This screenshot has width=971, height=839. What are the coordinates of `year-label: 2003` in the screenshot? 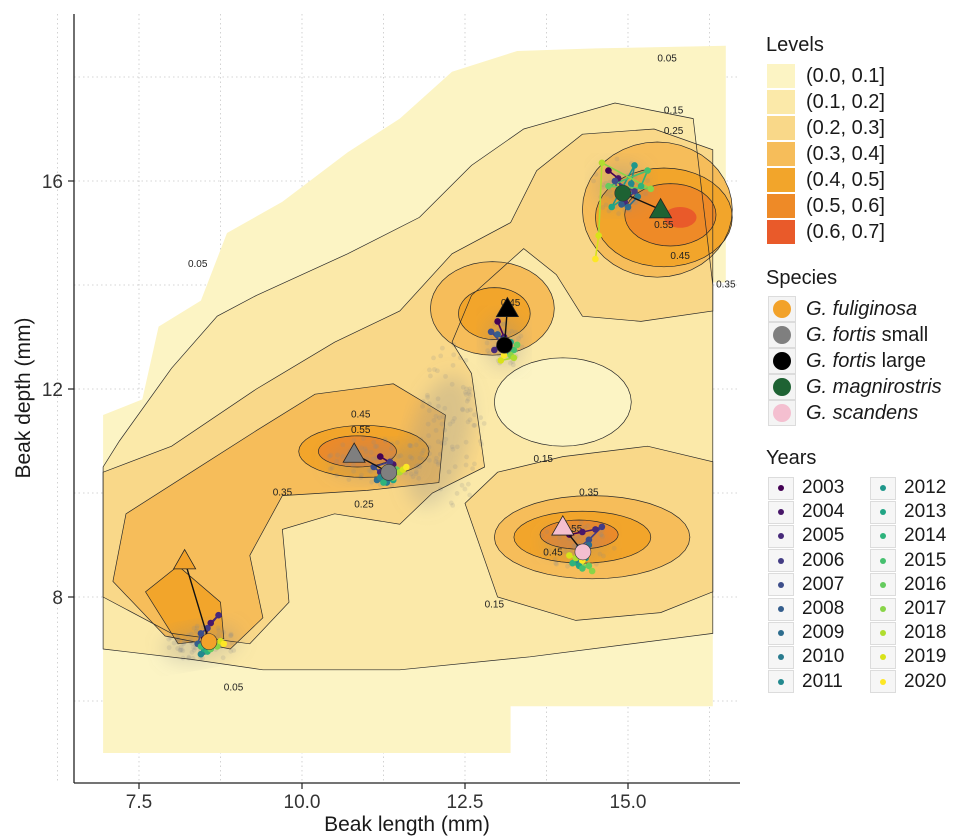 It's located at (823, 488).